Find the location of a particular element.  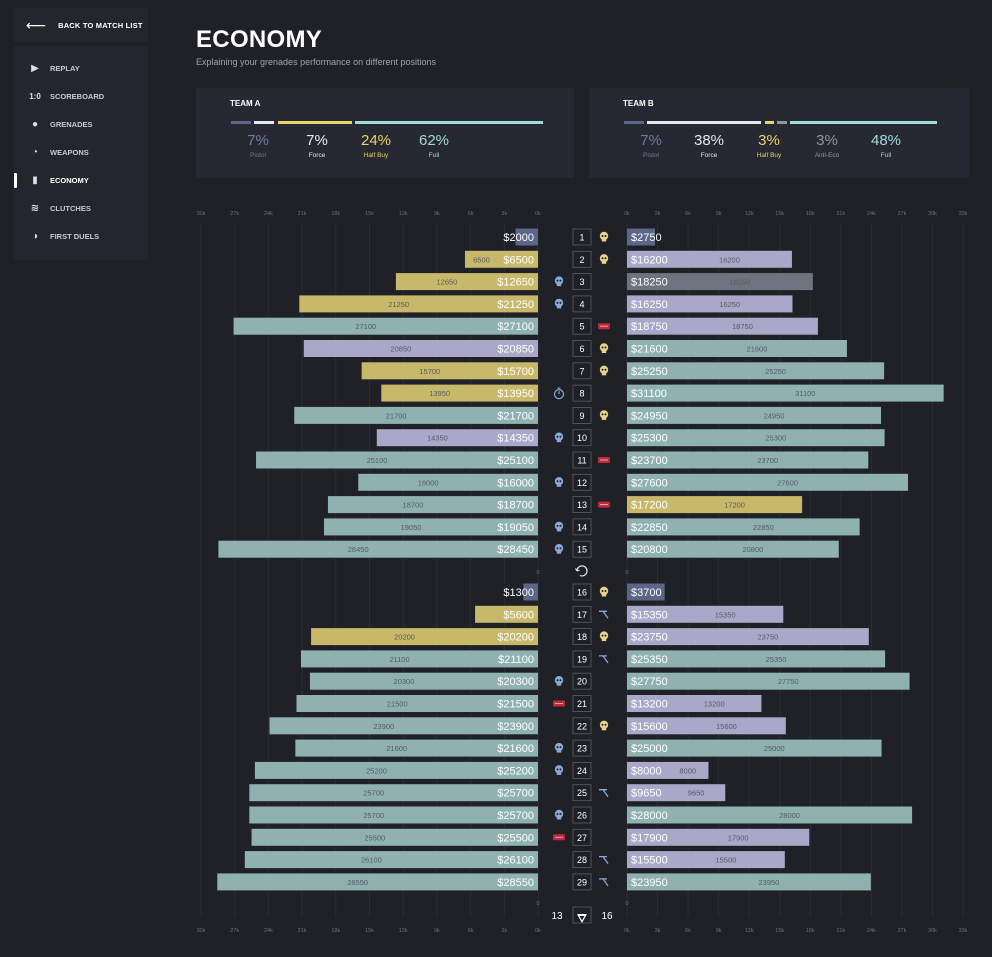

side-swap-icon is located at coordinates (581, 571).